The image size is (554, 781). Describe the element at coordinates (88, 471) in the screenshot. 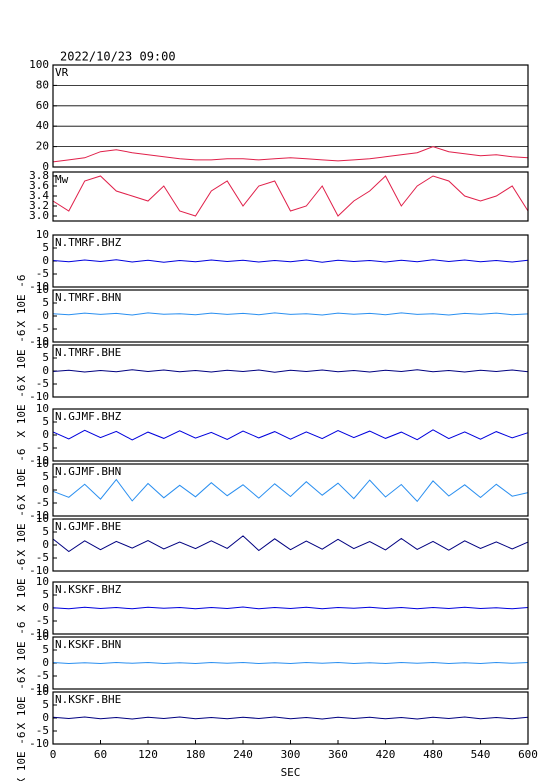

I see `panel-label: N.GJMF.BHN` at that location.